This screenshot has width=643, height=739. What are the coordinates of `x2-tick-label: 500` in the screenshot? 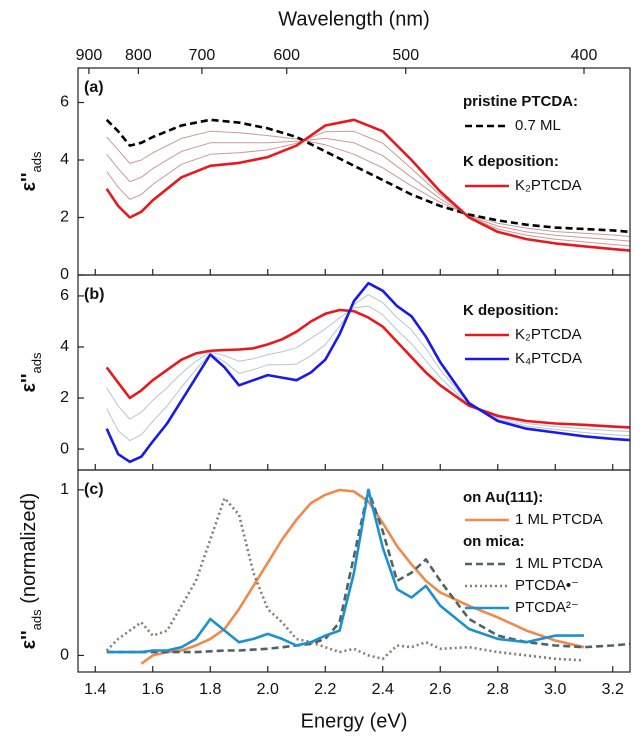 It's located at (405, 55).